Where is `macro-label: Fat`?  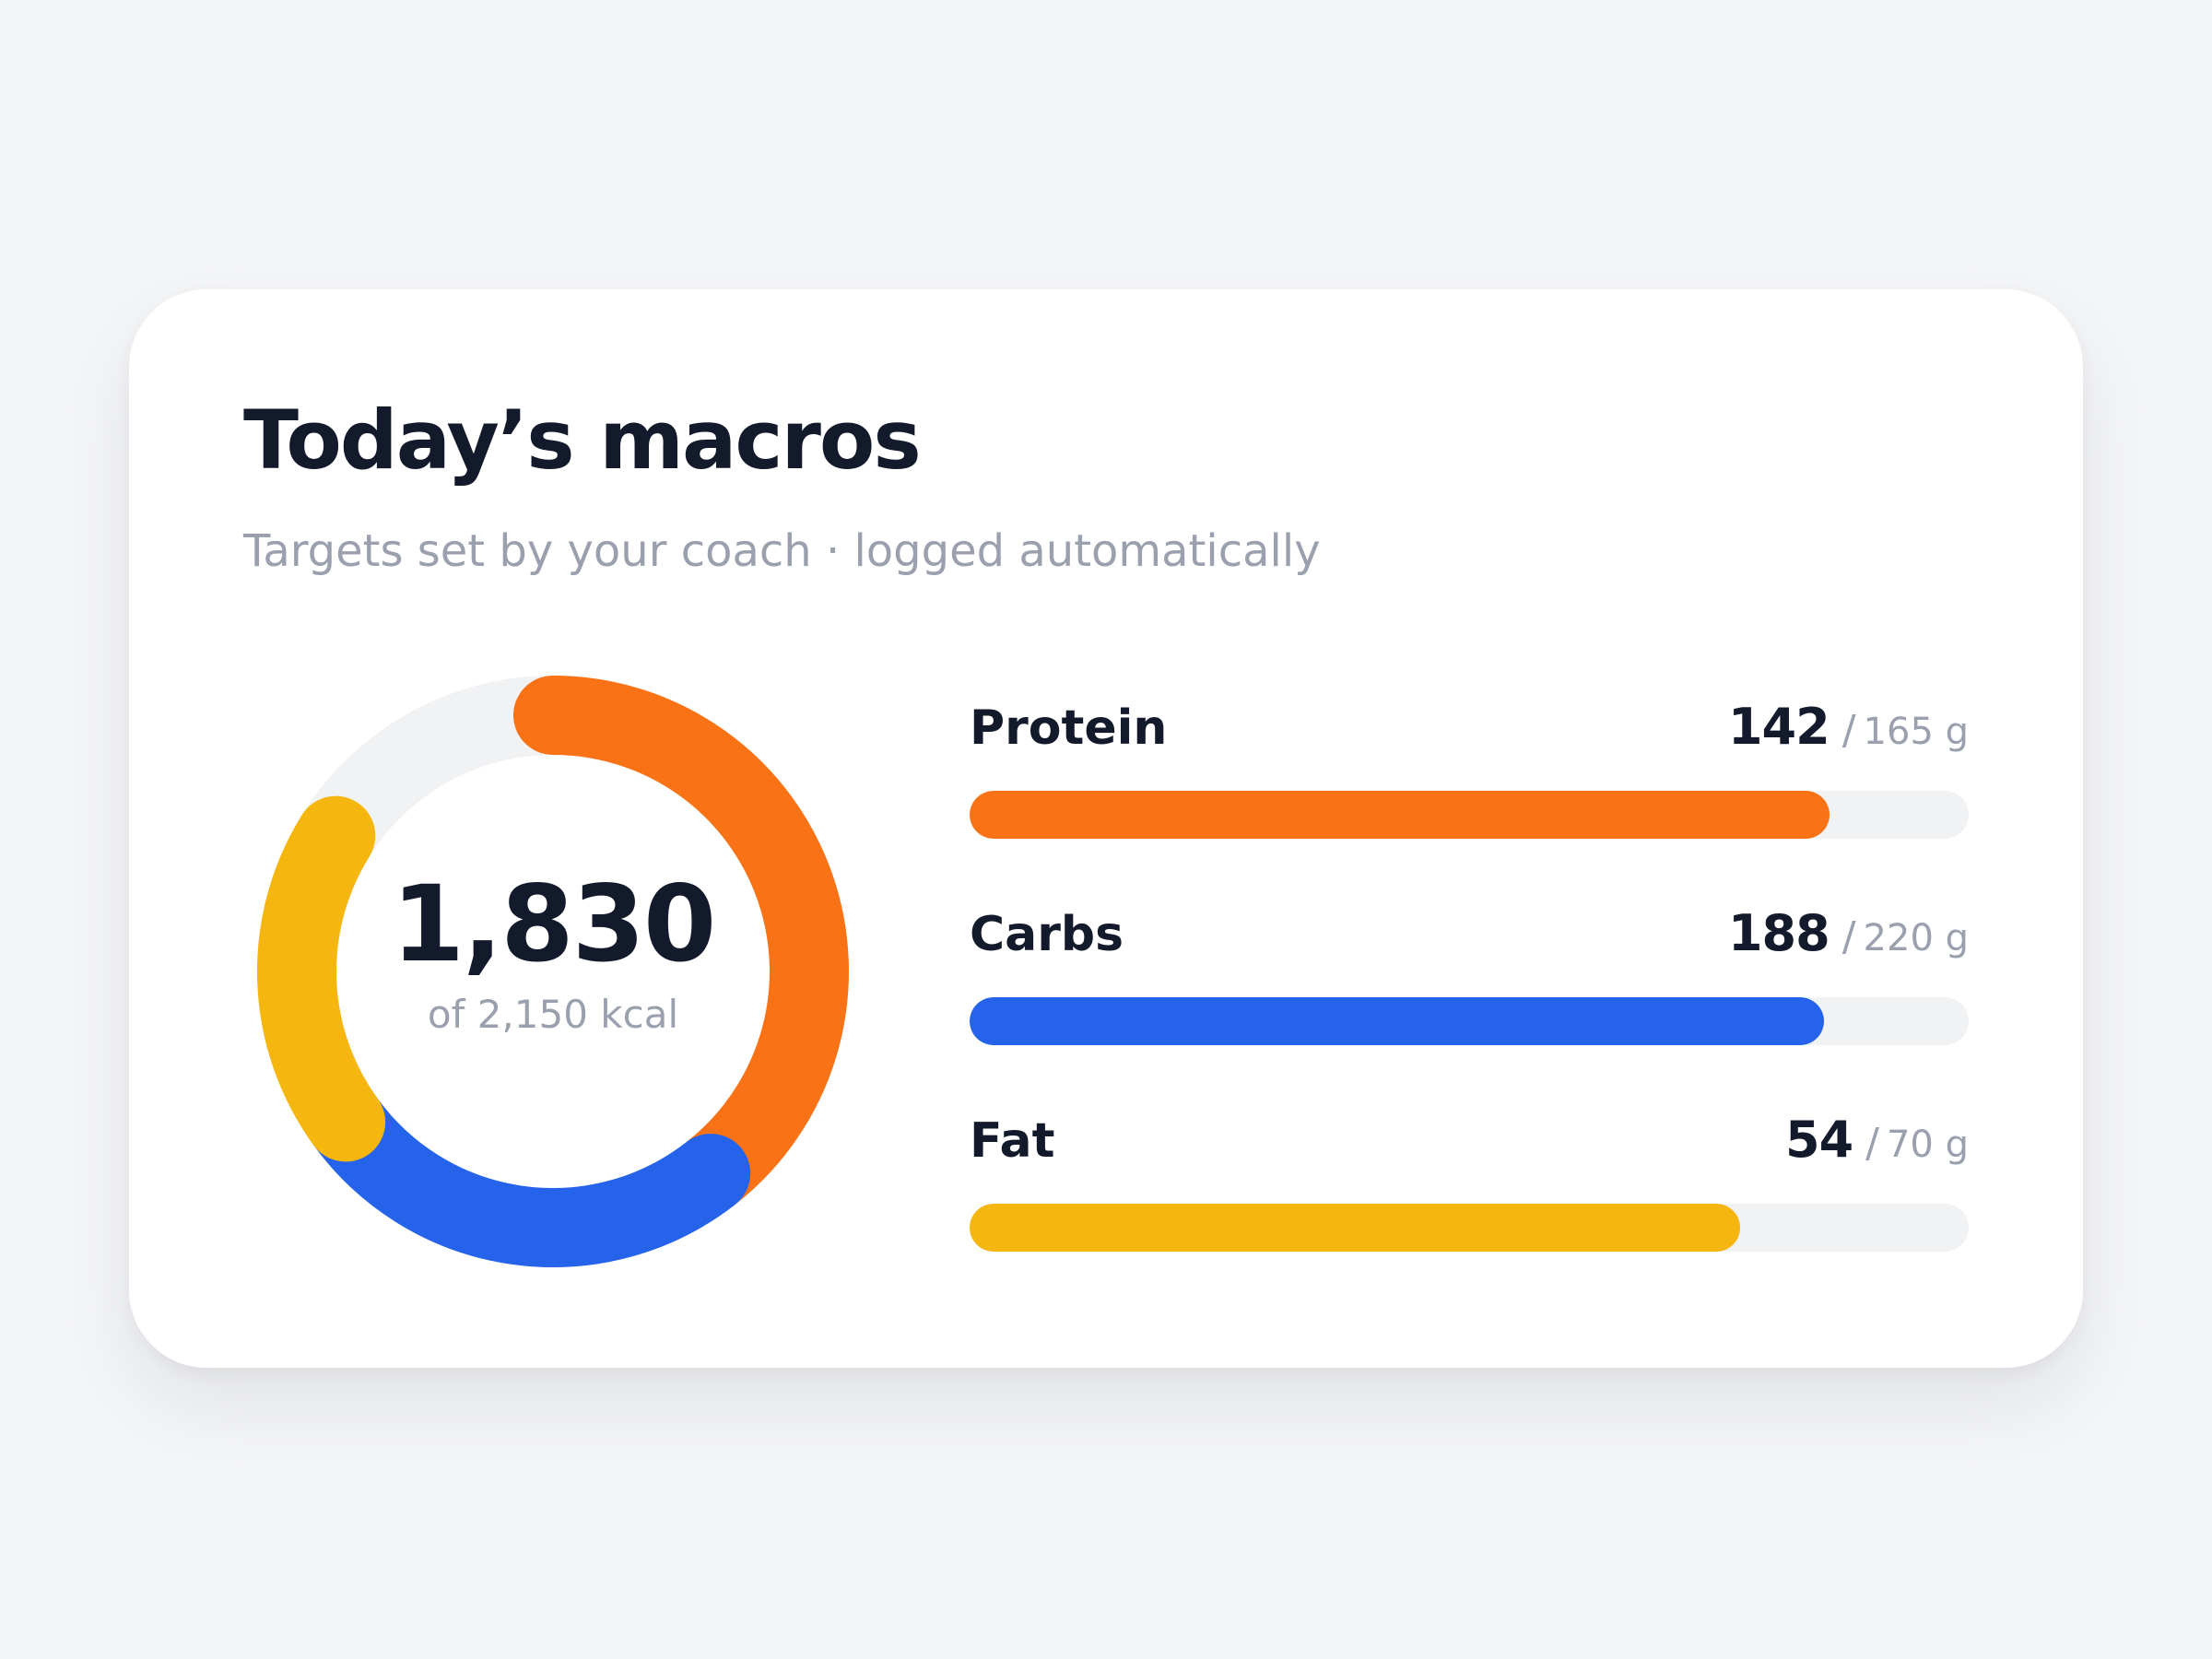
macro-label: Fat is located at coordinates (1012, 1141).